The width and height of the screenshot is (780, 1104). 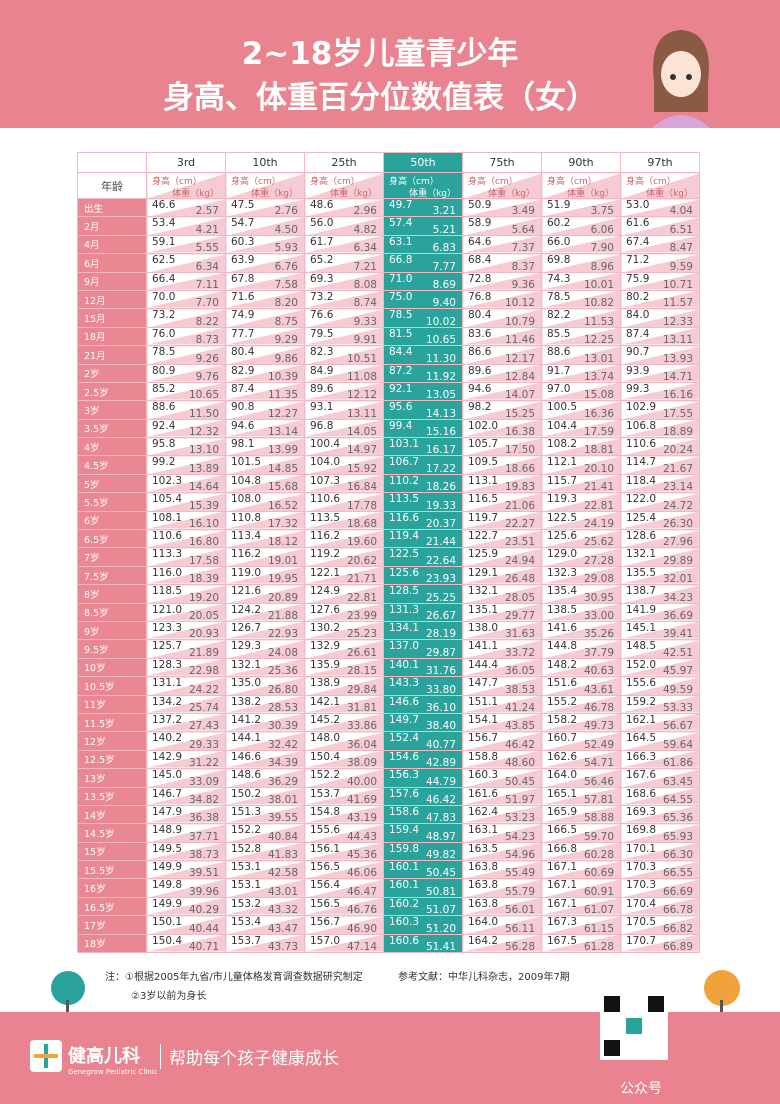 What do you see at coordinates (322, 205) in the screenshot?
I see `height-value: 48.6` at bounding box center [322, 205].